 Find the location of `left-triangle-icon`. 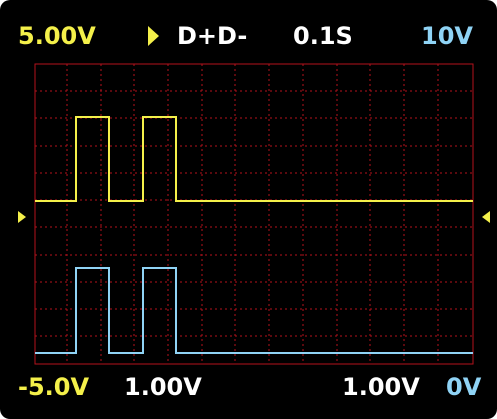

left-triangle-icon is located at coordinates (22, 217).